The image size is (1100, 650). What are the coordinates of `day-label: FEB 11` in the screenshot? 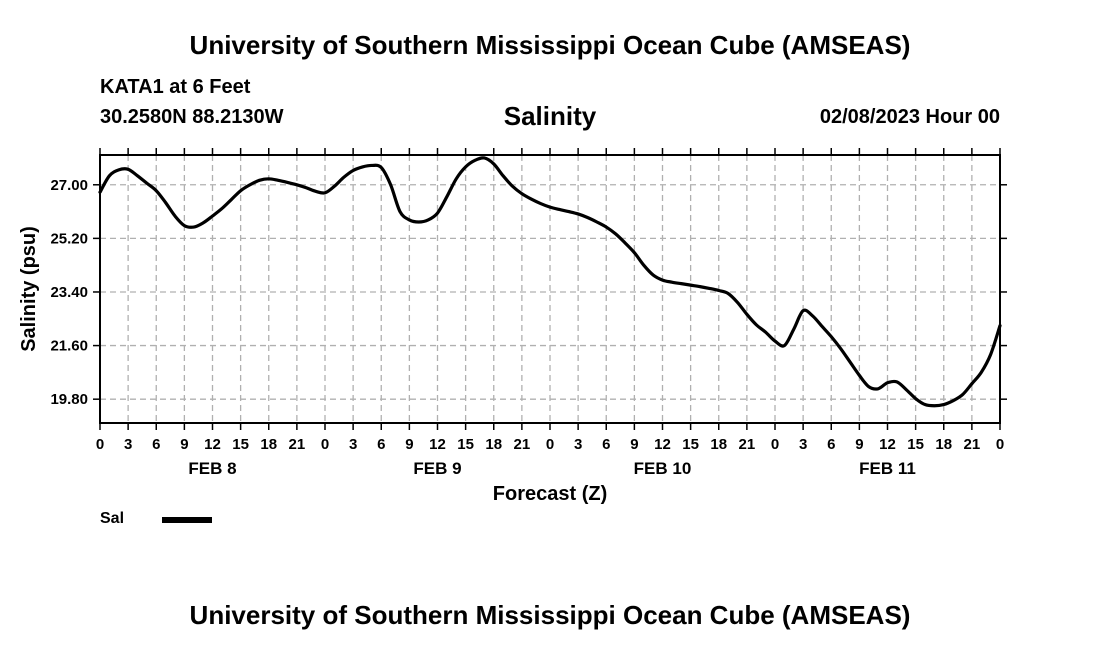 It's located at (887, 468).